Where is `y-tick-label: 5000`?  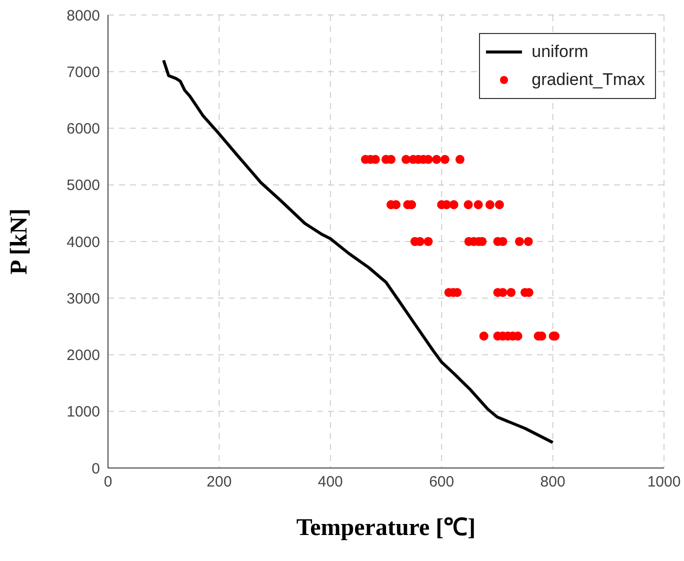
y-tick-label: 5000 is located at coordinates (83, 185).